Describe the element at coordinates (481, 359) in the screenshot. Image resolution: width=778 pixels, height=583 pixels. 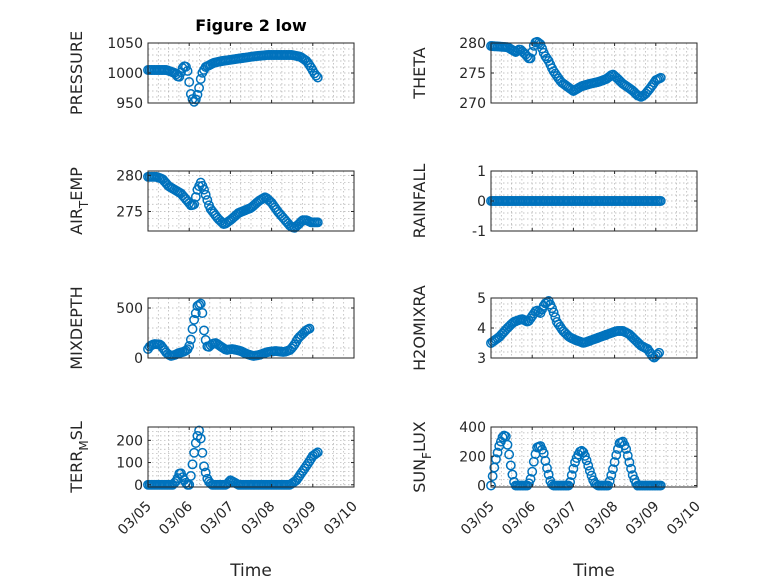
I see `h2omixra-ytick-label: 3` at that location.